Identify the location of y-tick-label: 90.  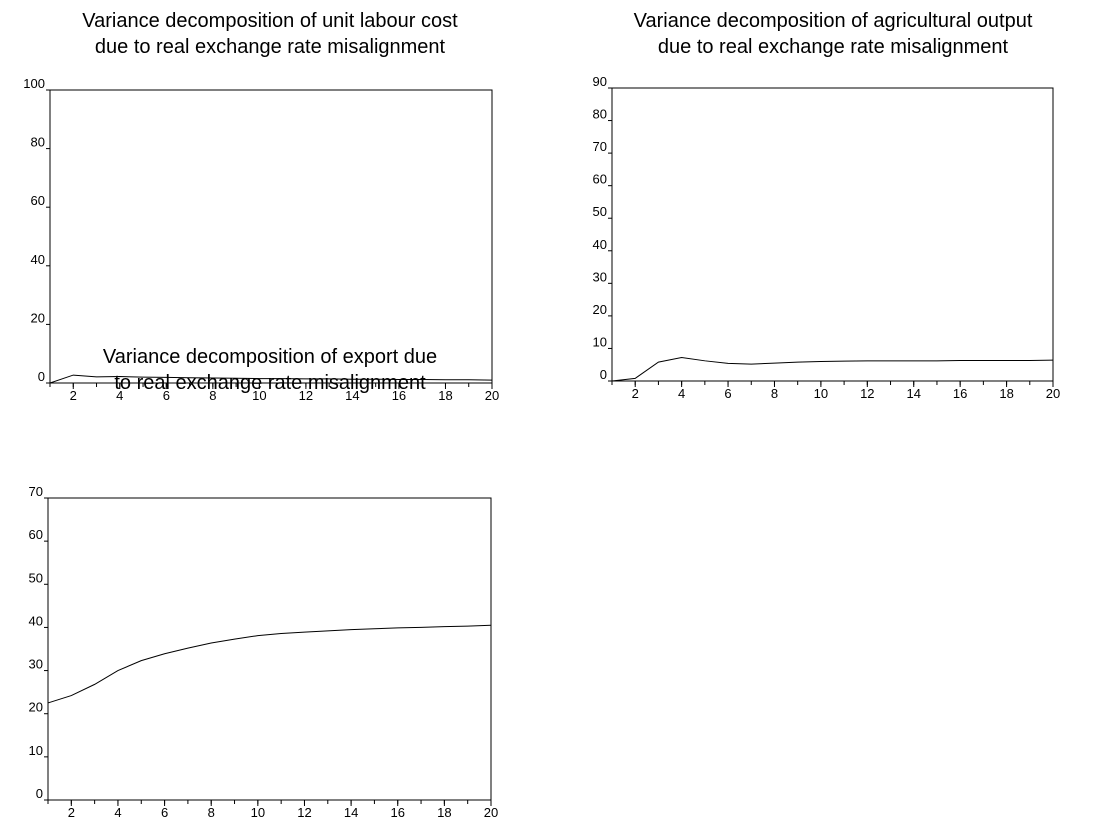
(600, 81).